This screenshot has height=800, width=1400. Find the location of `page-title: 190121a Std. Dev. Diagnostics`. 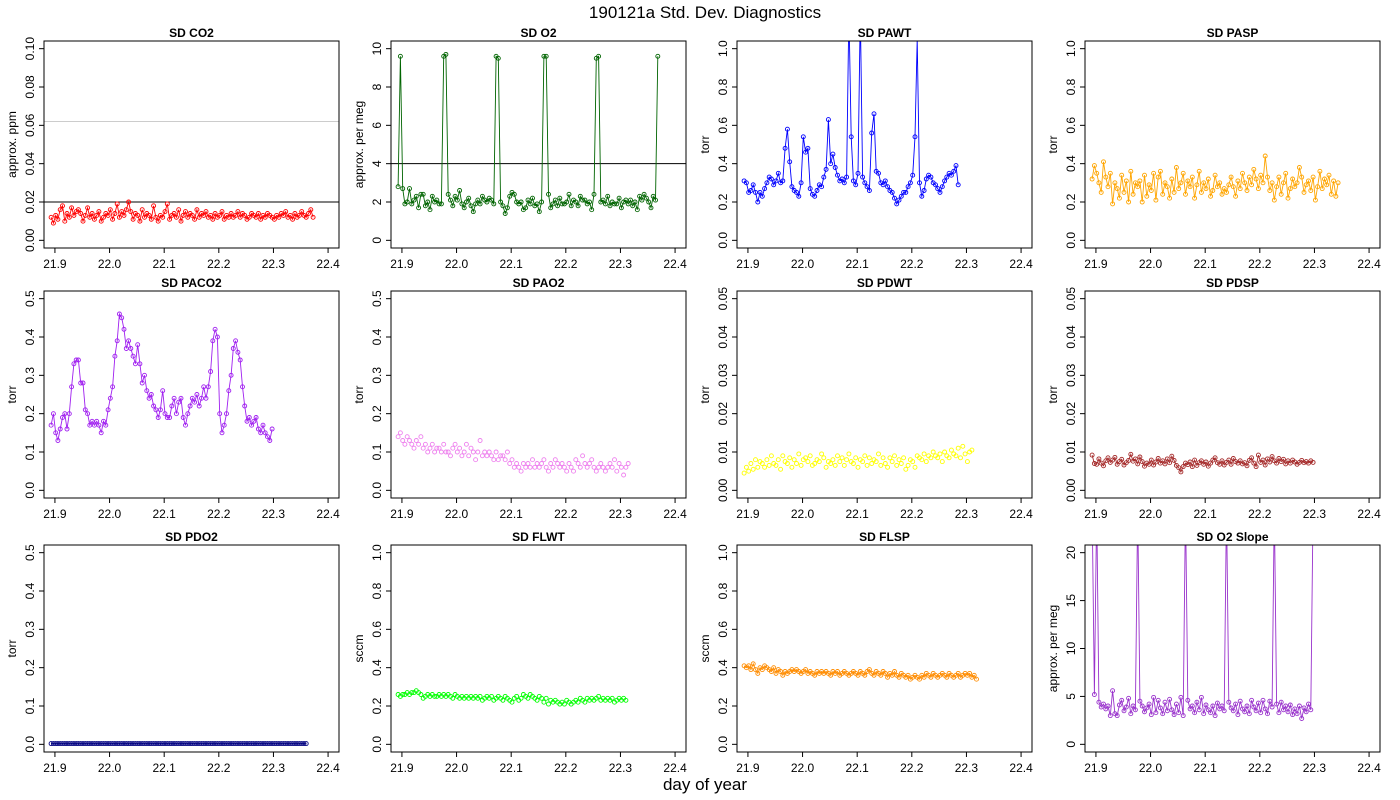

page-title: 190121a Std. Dev. Diagnostics is located at coordinates (705, 12).